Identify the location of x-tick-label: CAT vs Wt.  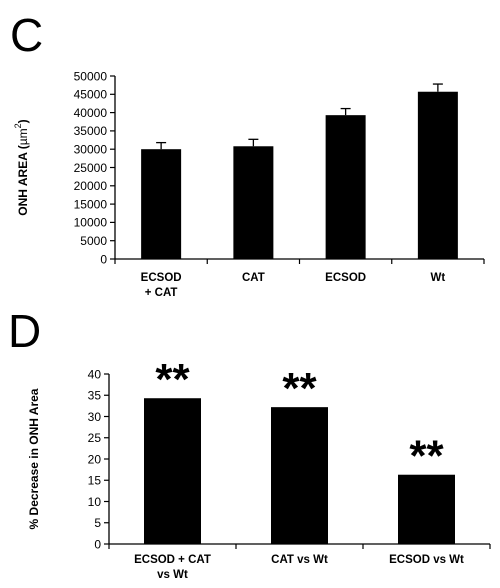
(299, 560).